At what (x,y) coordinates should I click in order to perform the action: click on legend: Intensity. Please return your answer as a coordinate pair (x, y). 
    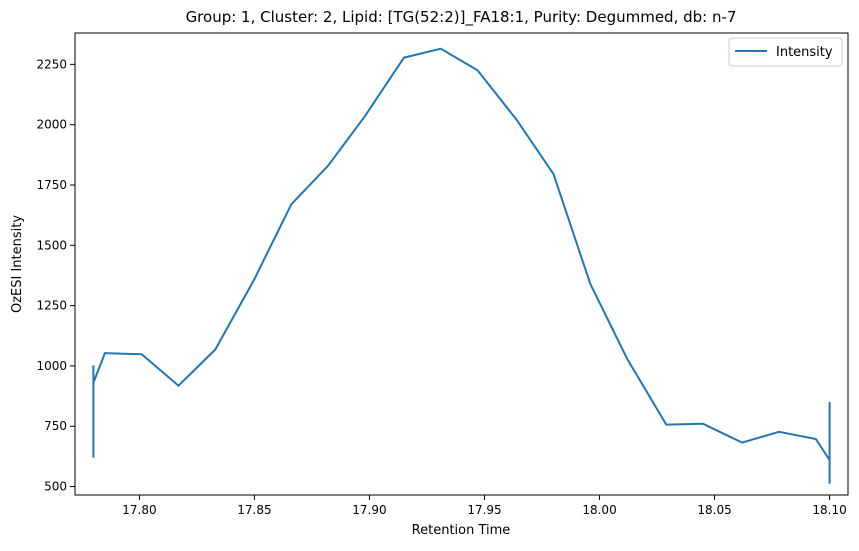
    Looking at the image, I should click on (785, 52).